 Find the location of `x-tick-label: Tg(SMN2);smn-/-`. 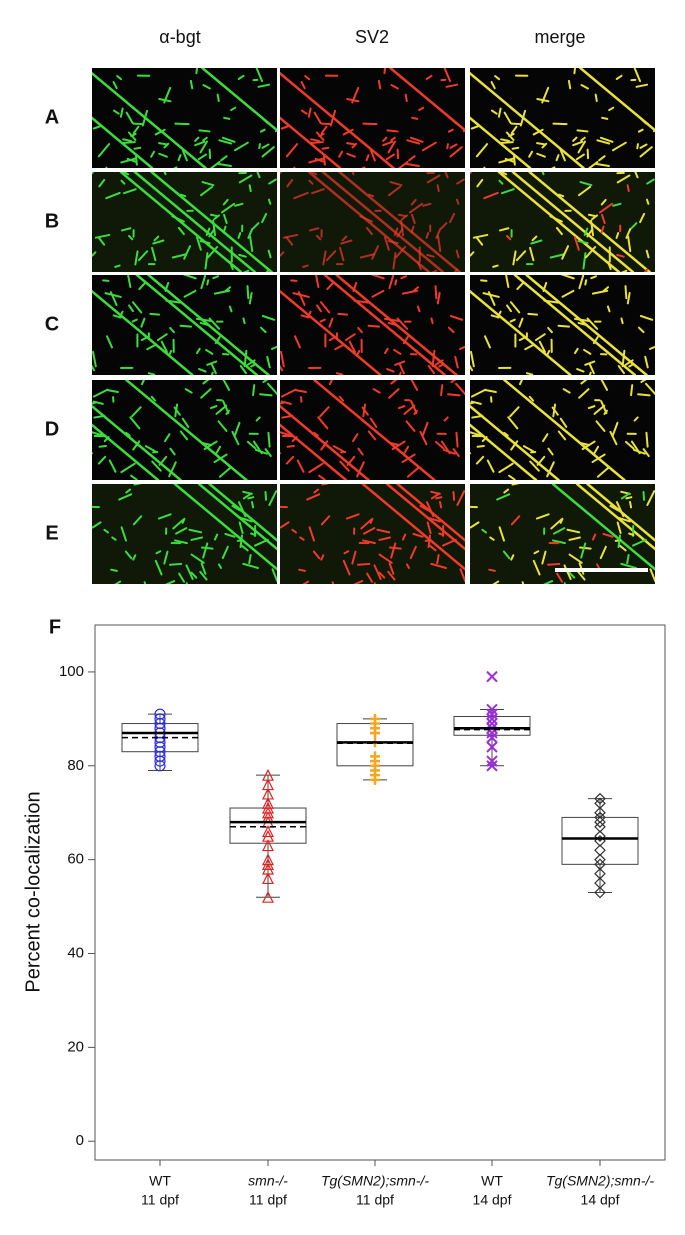

x-tick-label: Tg(SMN2);smn-/- is located at coordinates (375, 1181).